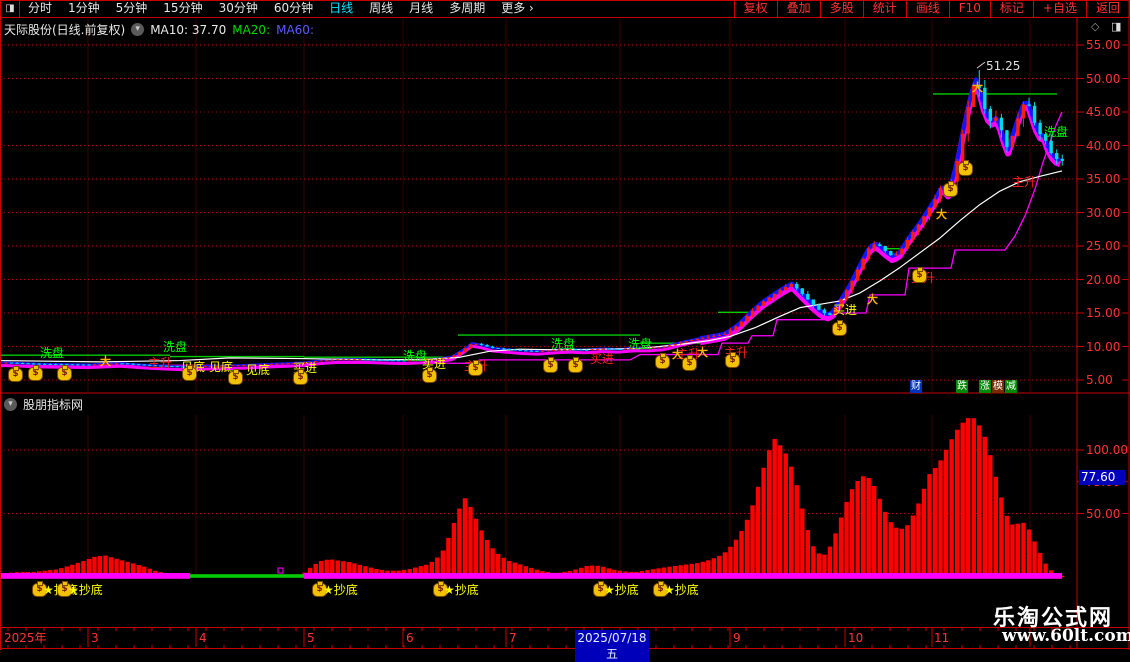 The width and height of the screenshot is (1130, 662). Describe the element at coordinates (927, 8) in the screenshot. I see `toolbar-button-画线: 画线` at that location.